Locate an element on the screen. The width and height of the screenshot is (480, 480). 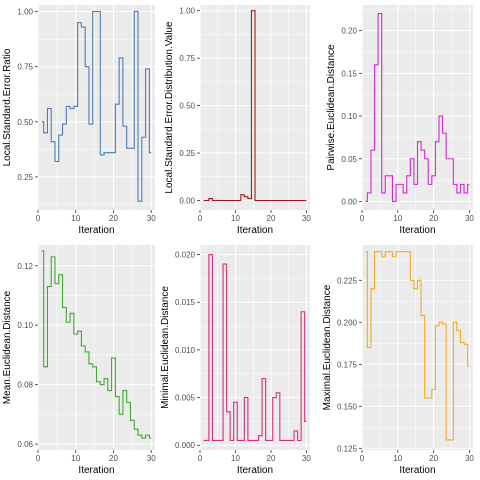
y-tick-label: 0.225 is located at coordinates (347, 280).